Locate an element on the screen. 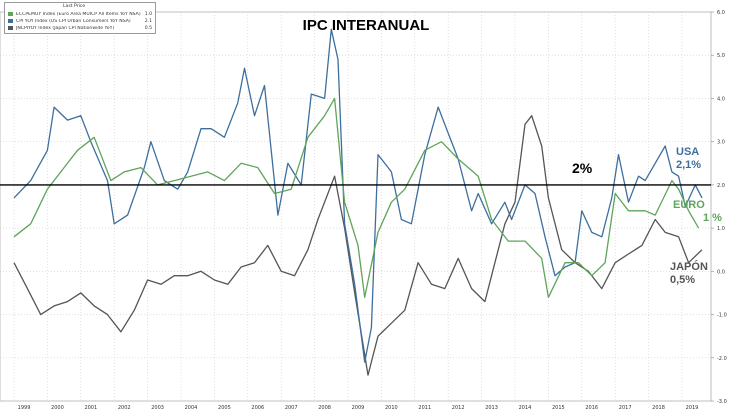 The image size is (732, 412). x-tick-label: 2015 is located at coordinates (558, 408).